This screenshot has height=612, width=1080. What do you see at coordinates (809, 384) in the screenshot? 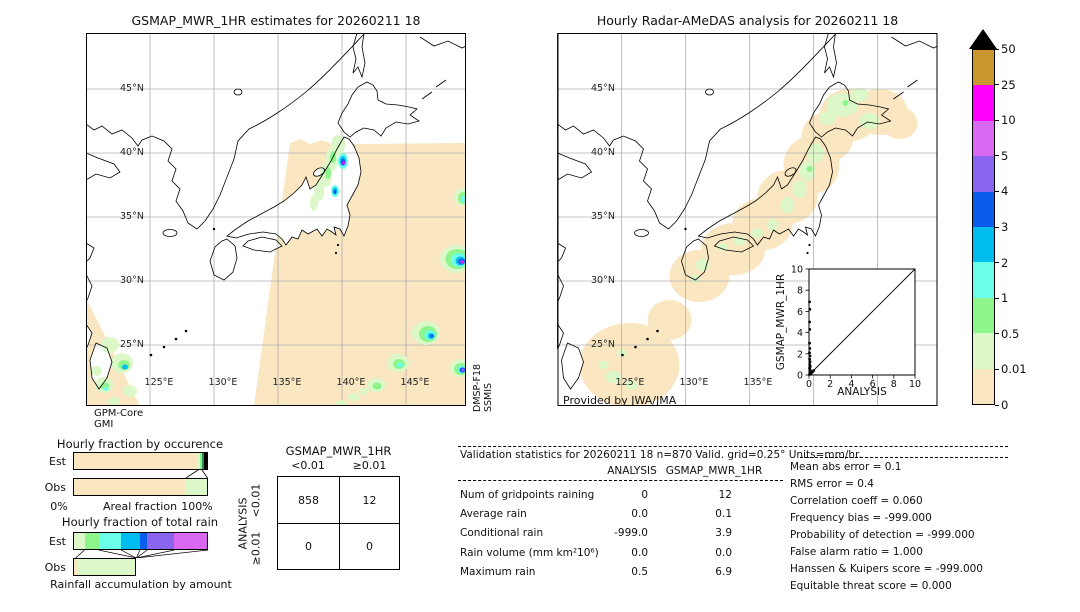
I see `svg-text: 0` at bounding box center [809, 384].